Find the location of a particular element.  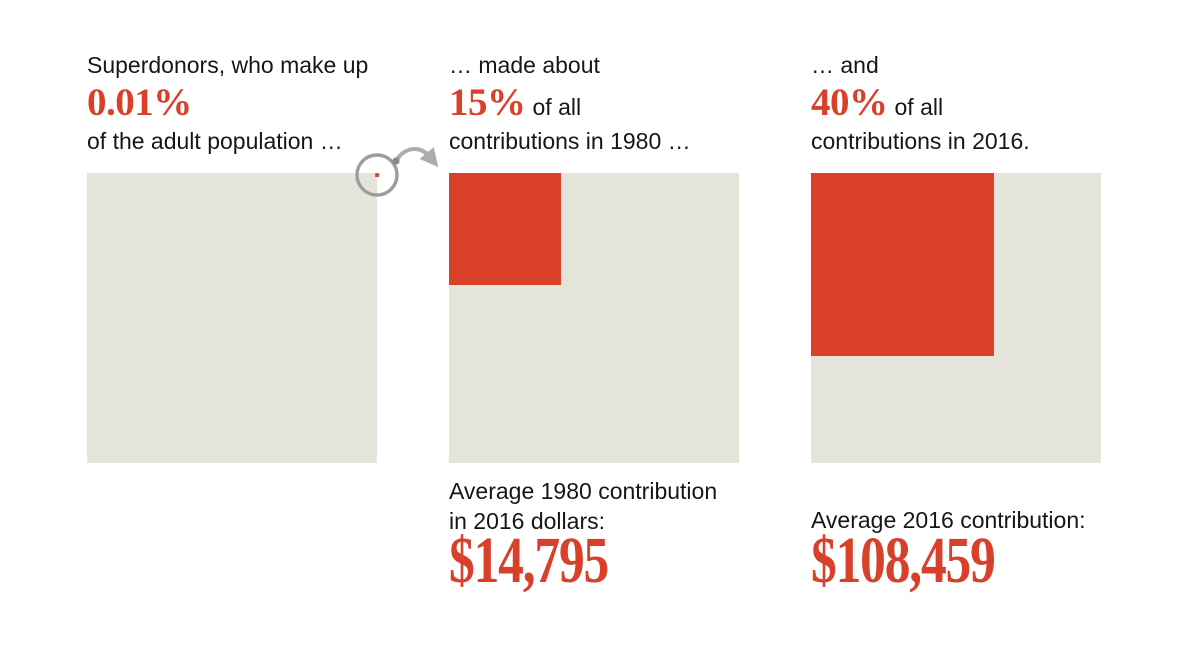

panel-2016-headline: … and 40% of all contributions in 2016. is located at coordinates (920, 103).